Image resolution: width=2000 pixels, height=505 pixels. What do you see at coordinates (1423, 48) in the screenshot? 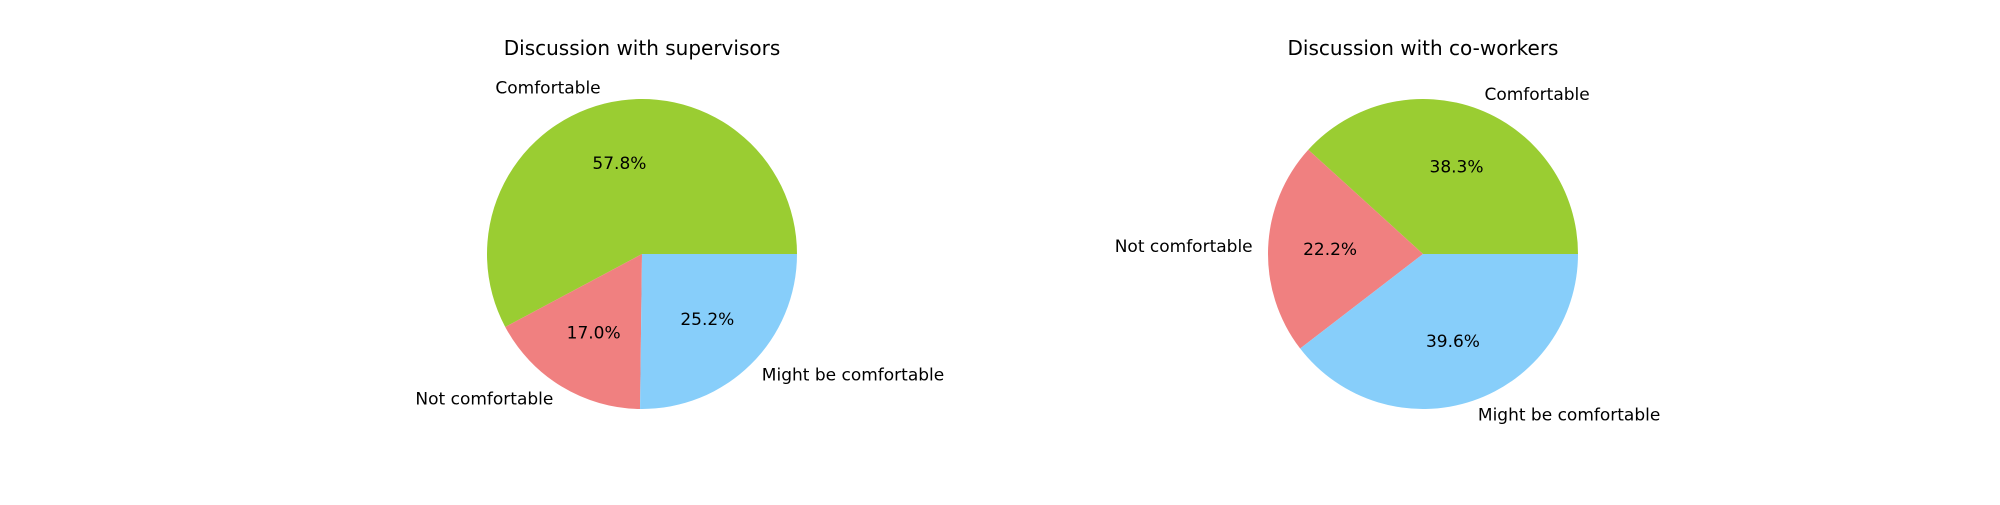
I see `chart-title: Discussion with co-workers` at bounding box center [1423, 48].